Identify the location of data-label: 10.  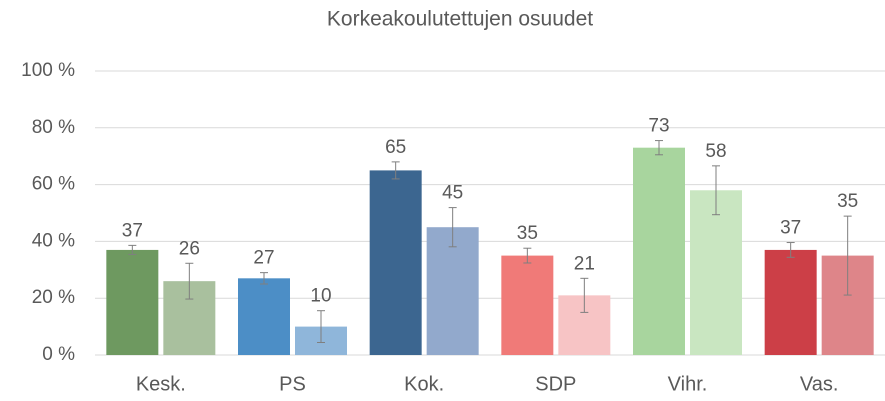
(320, 296).